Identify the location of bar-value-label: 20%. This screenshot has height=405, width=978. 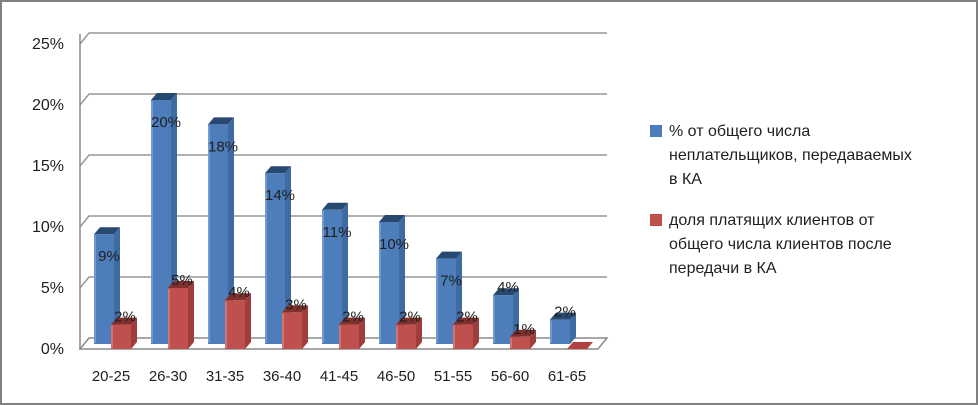
(166, 122).